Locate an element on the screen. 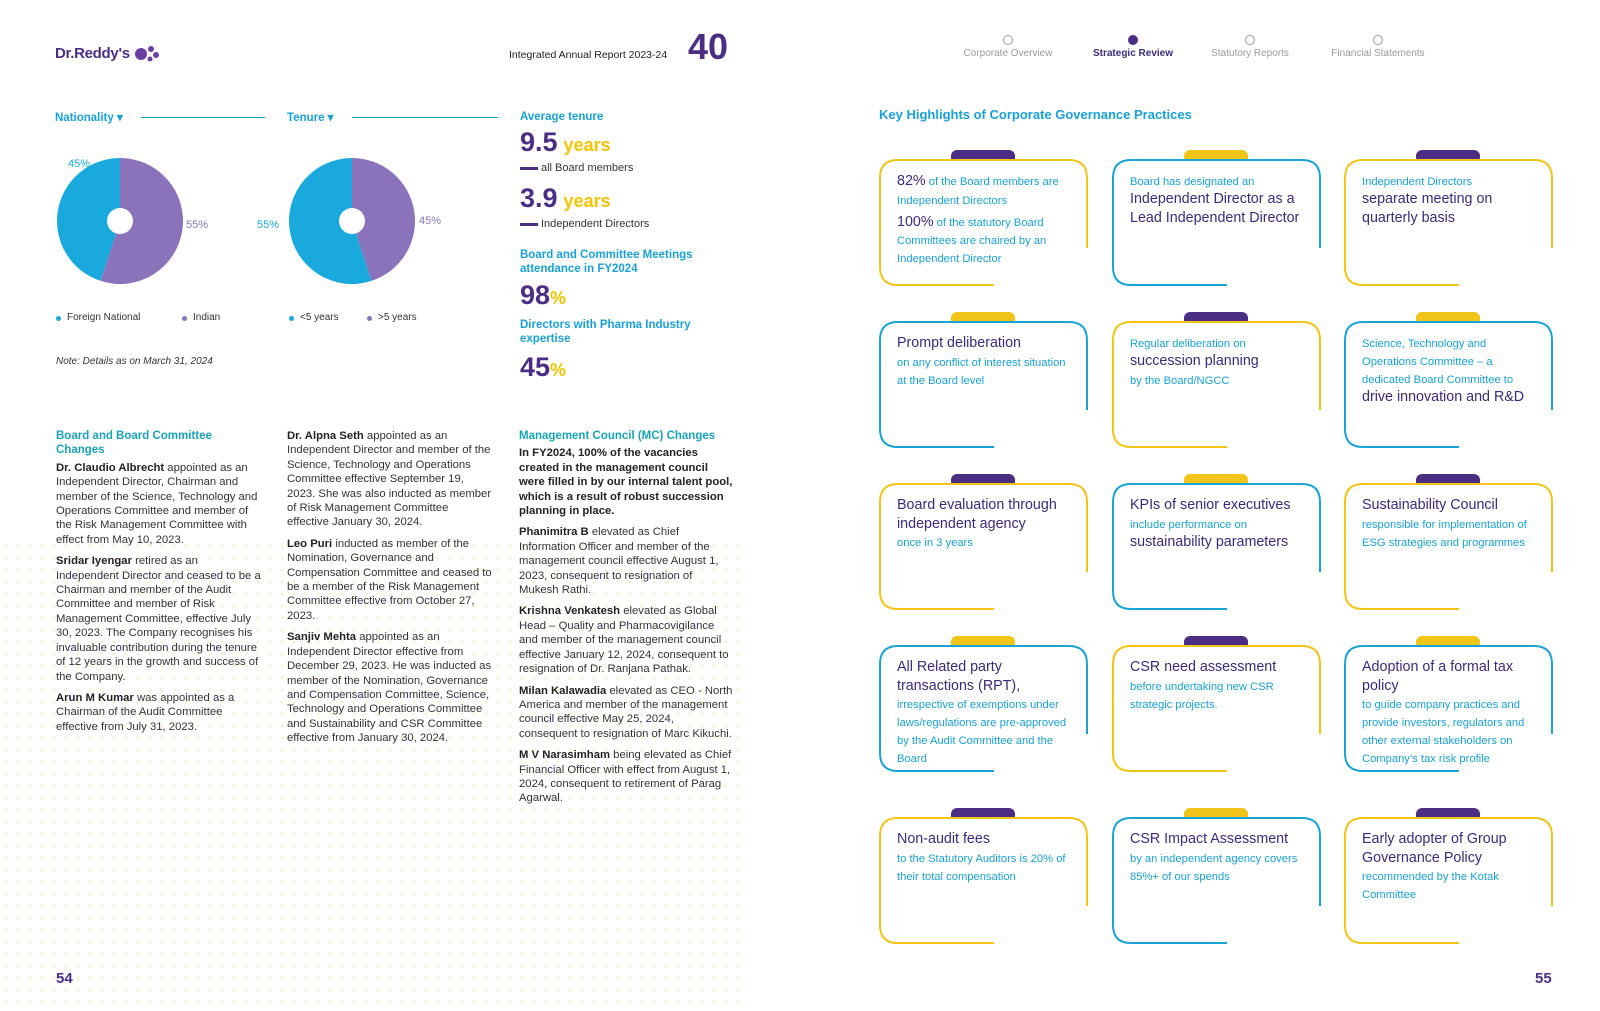 This screenshot has width=1600, height=1011. stat-row: 9.5 years is located at coordinates (565, 142).